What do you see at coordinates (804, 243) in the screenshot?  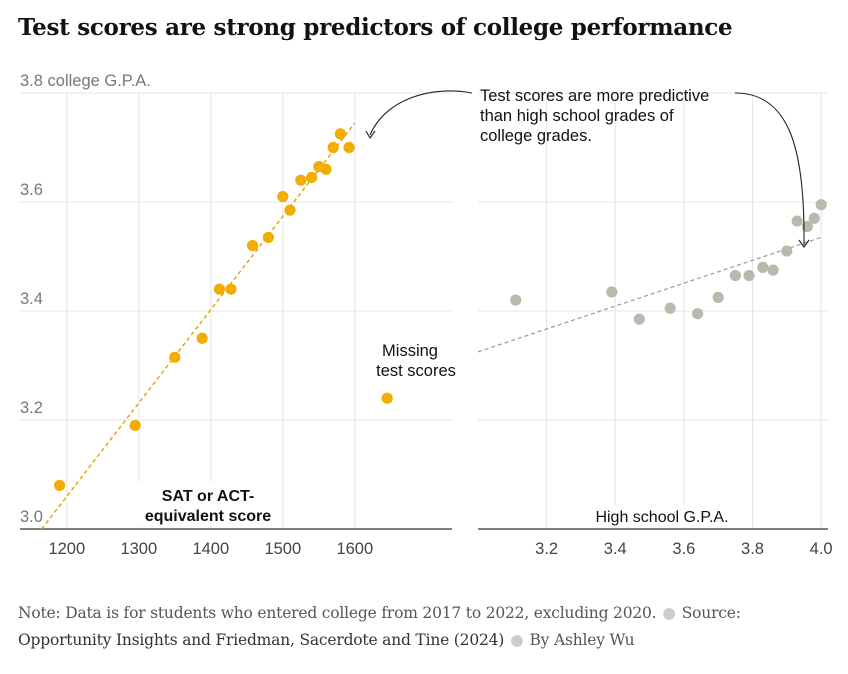 I see `predictive-arrowhead-right` at bounding box center [804, 243].